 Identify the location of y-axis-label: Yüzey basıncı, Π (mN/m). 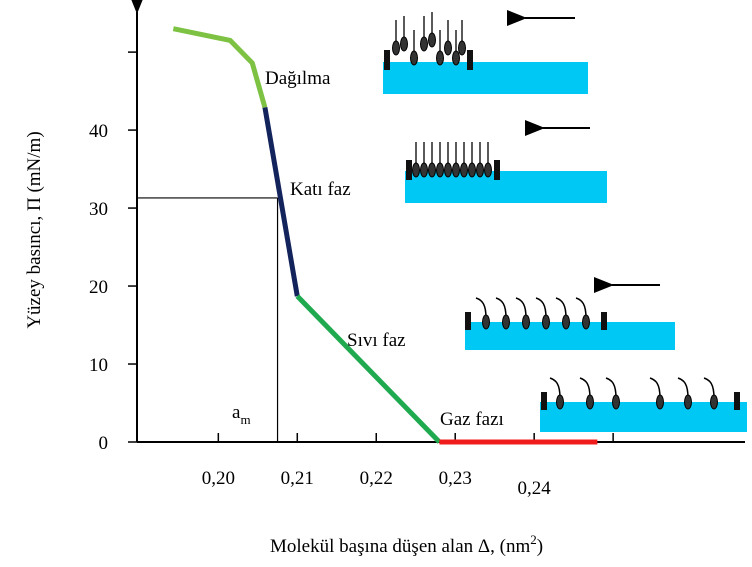
(34, 229).